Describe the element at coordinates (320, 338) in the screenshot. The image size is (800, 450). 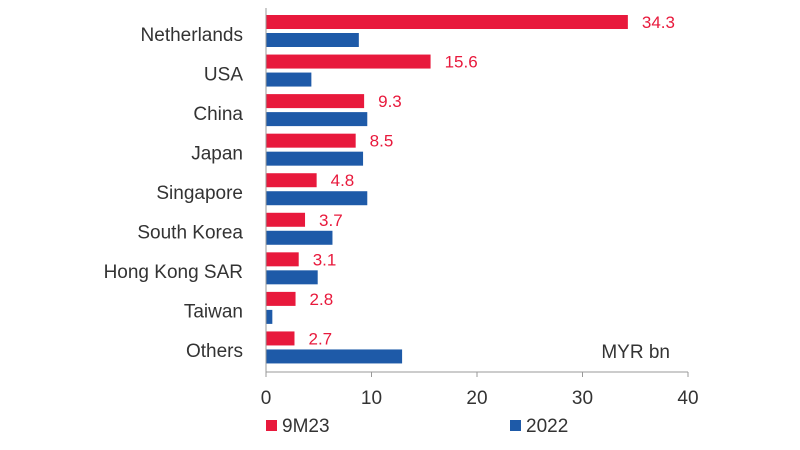
I see `value-label-9m23: 2.7` at that location.